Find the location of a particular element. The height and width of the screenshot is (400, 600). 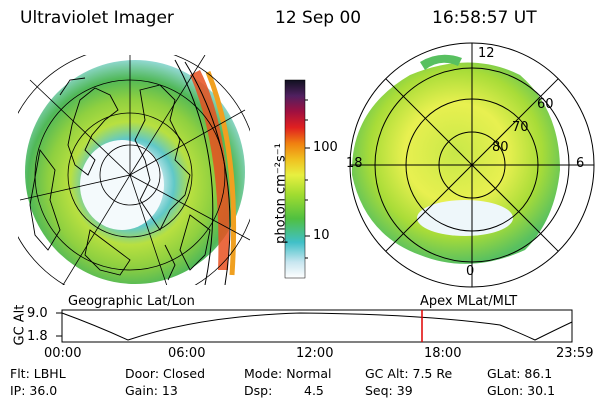

colorbar-ticks is located at coordinates (307, 179).